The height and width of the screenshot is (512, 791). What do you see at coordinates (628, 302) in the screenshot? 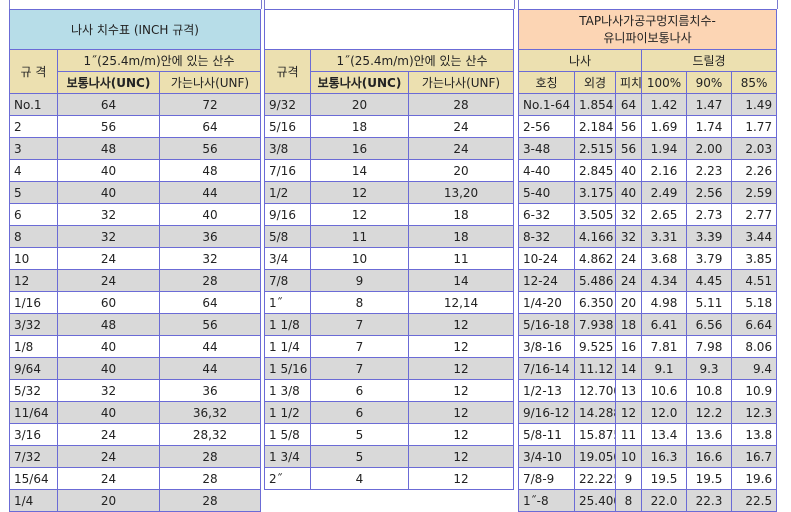
I see `pitch-cell: 20` at bounding box center [628, 302].